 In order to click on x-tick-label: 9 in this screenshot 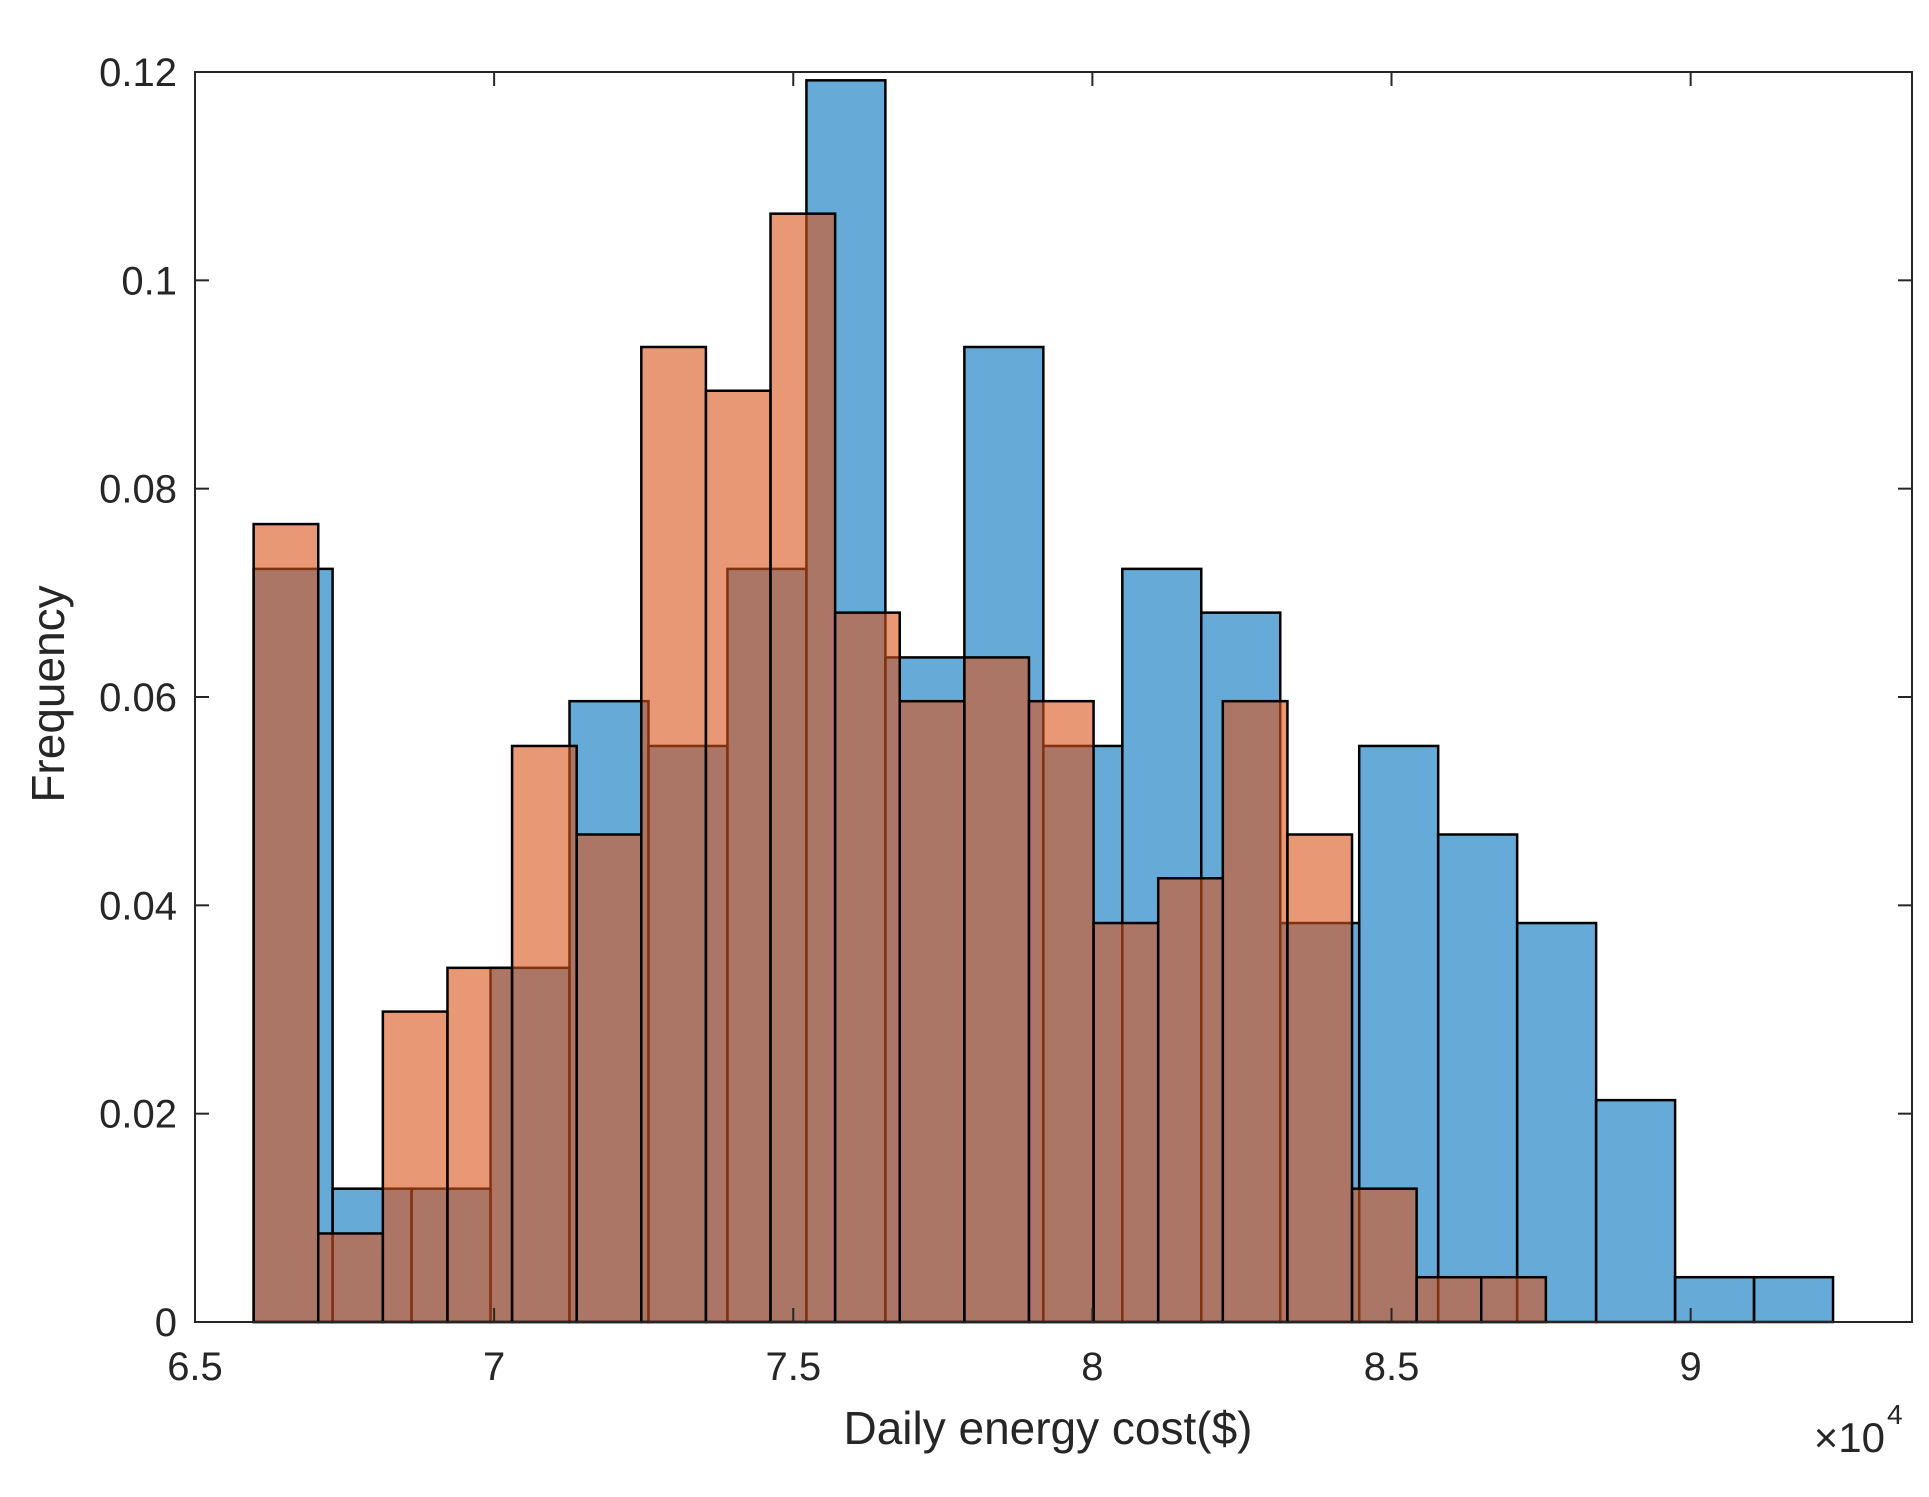, I will do `click(1691, 1367)`.